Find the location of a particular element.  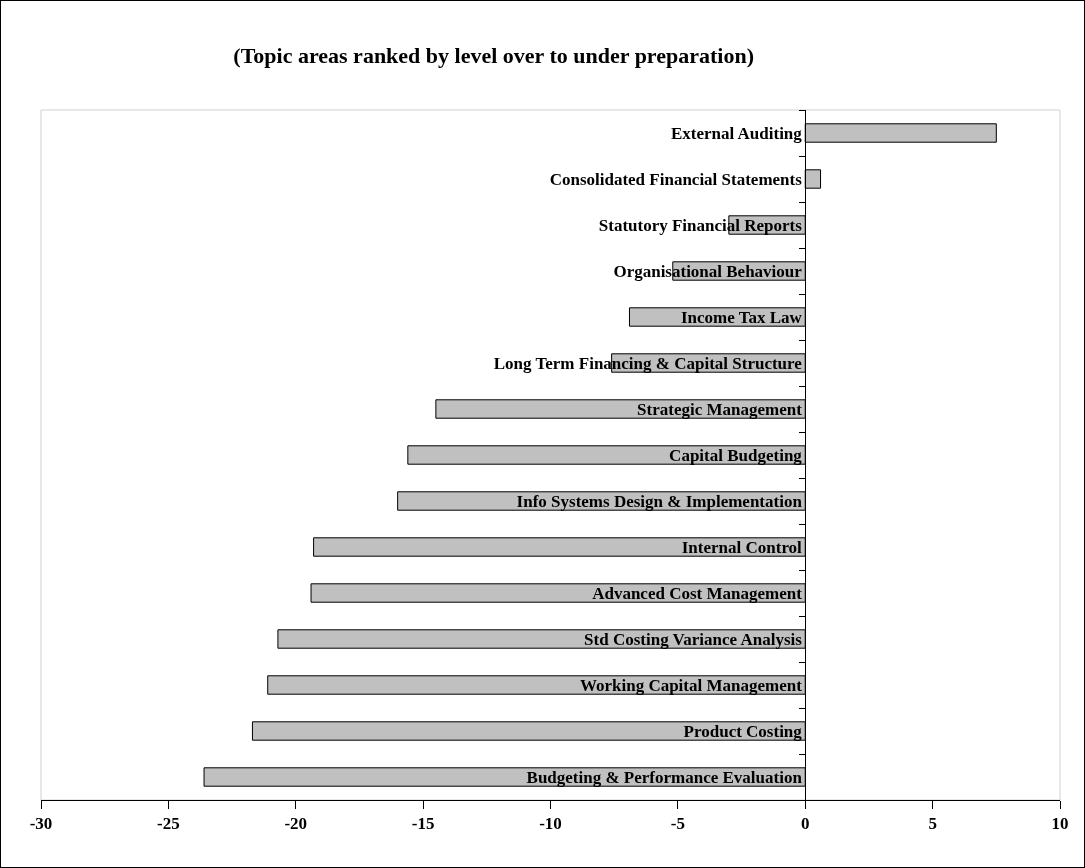

y-tick-label: Consolidated Financial Statements is located at coordinates (676, 179).